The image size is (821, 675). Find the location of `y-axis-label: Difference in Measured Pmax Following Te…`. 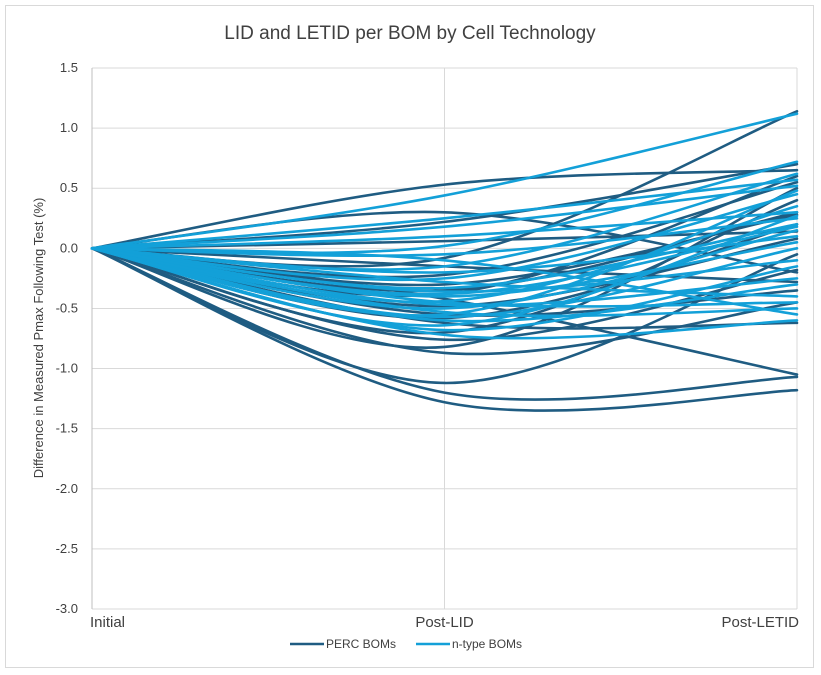

y-axis-label: Difference in Measured Pmax Following Te… is located at coordinates (38, 338).